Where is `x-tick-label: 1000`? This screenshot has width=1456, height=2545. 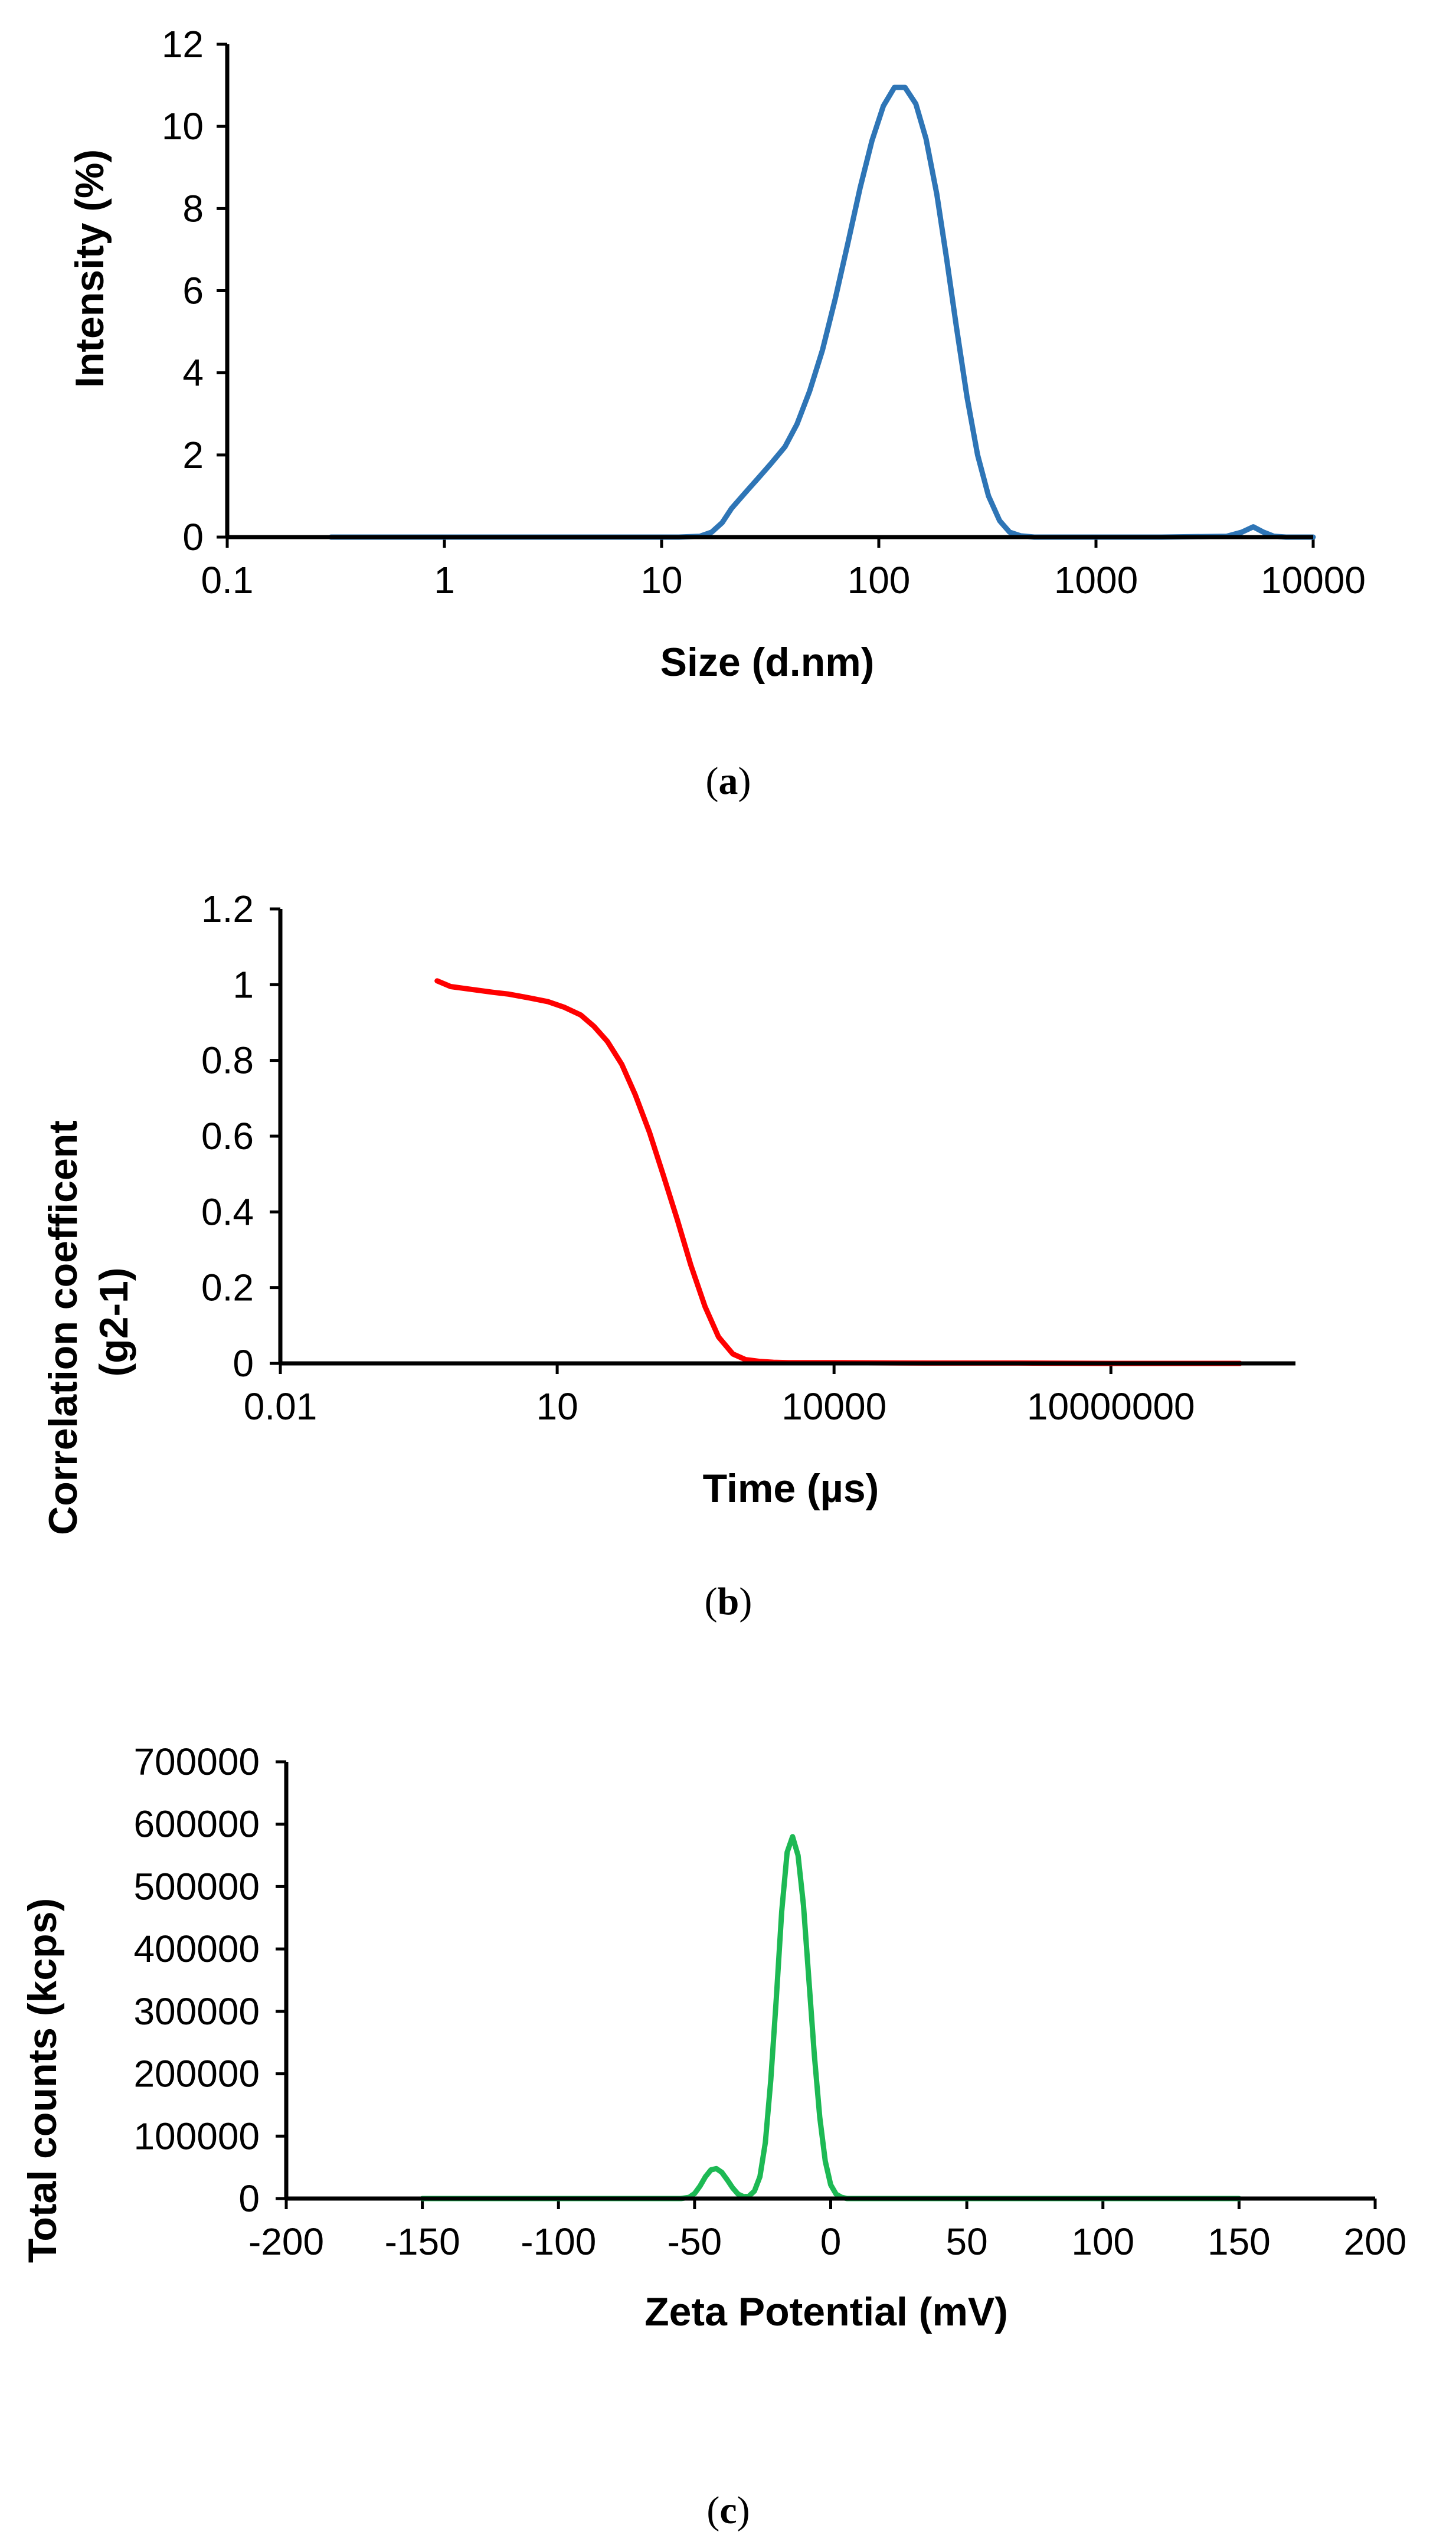 x-tick-label: 1000 is located at coordinates (1096, 580).